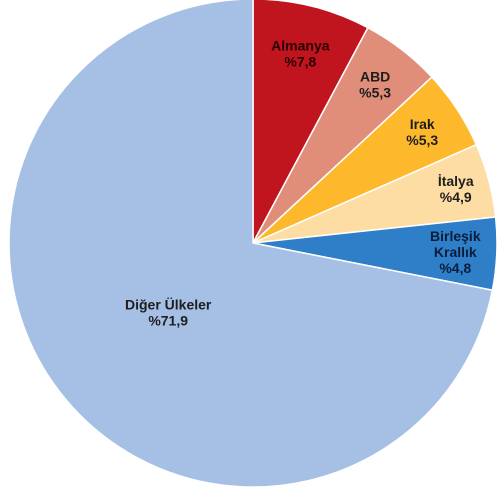 Image resolution: width=497 pixels, height=497 pixels. I want to click on slice-value-label: %4,8, so click(455, 268).